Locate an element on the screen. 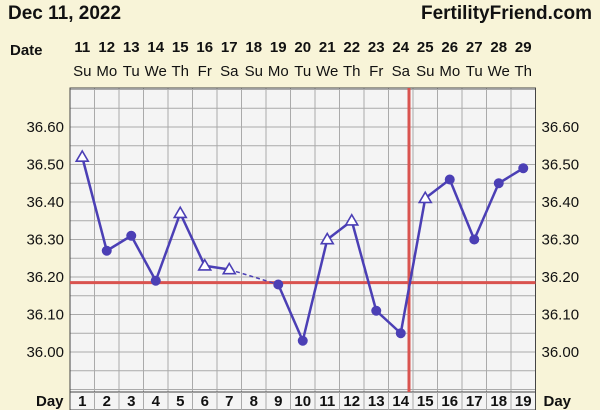 The width and height of the screenshot is (600, 410). day-row-band is located at coordinates (302, 400).